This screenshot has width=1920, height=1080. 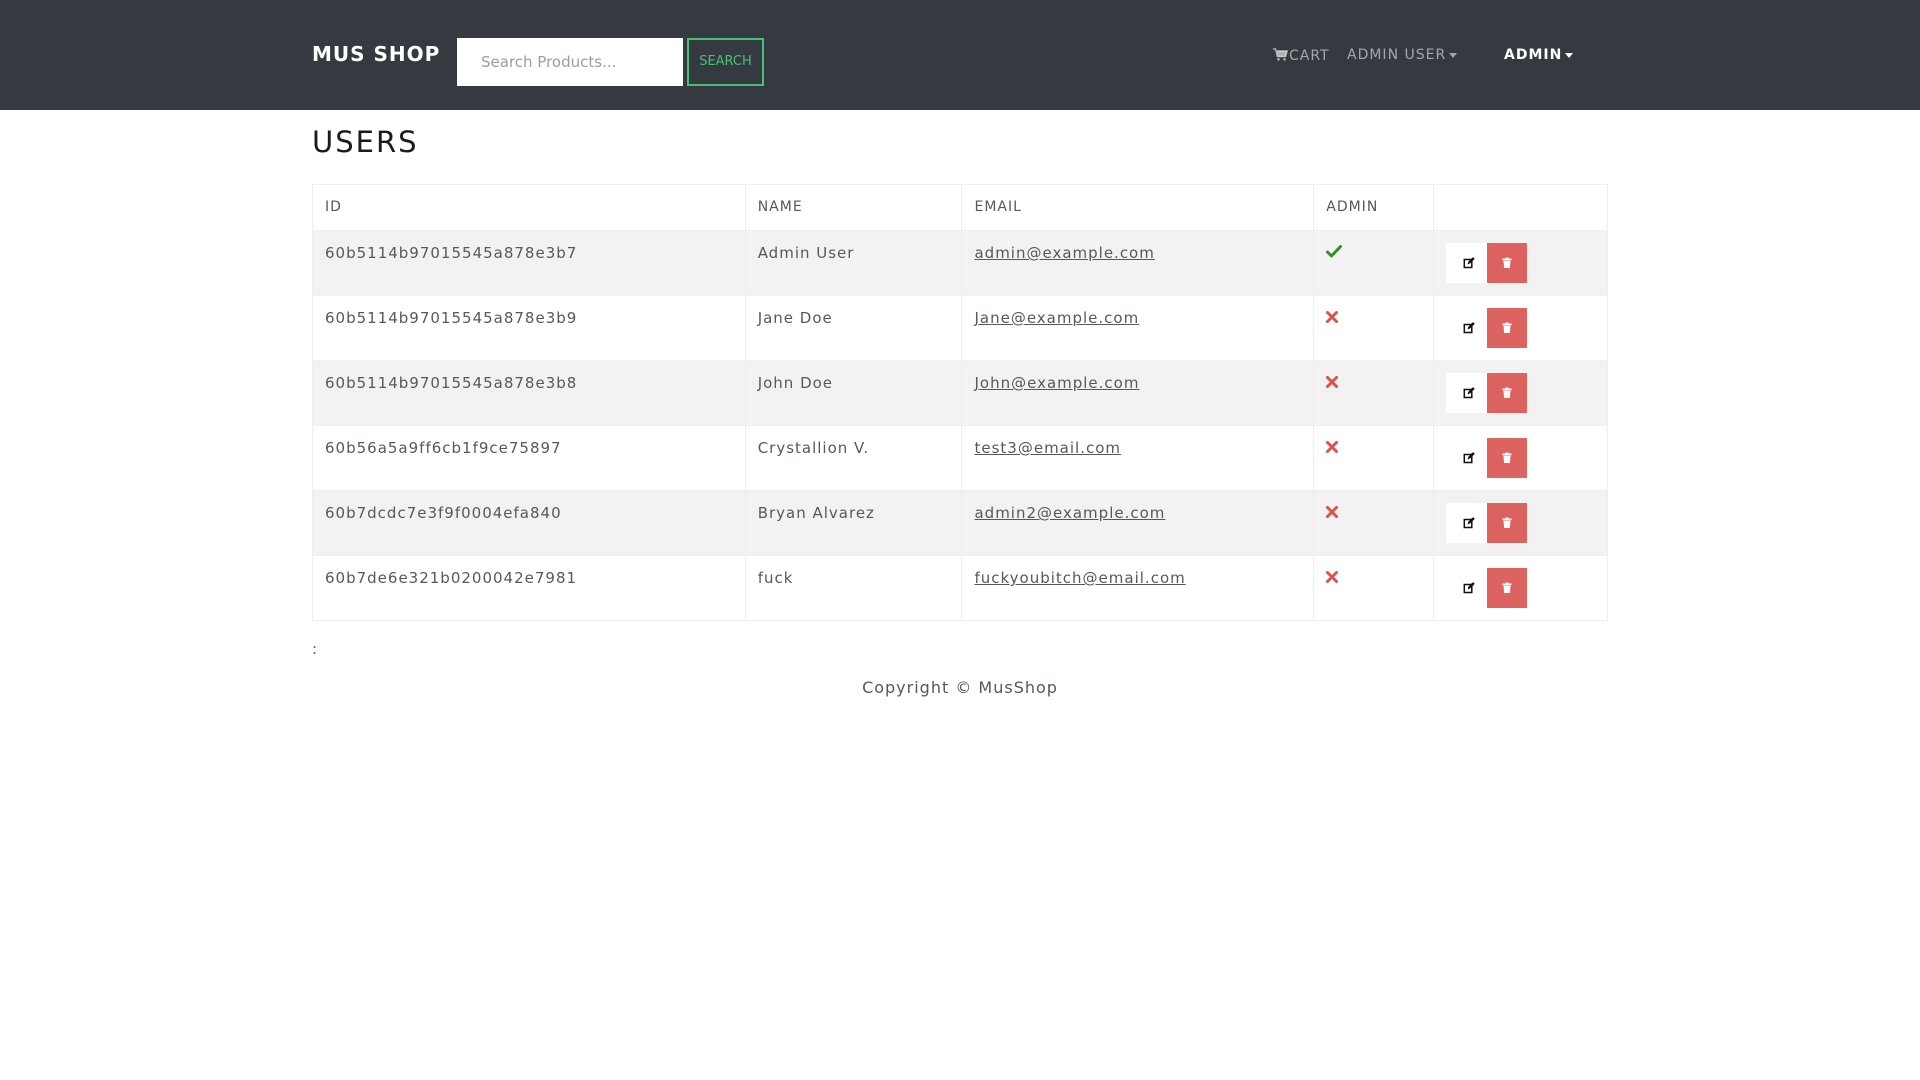 I want to click on cart-icon, so click(x=1281, y=55).